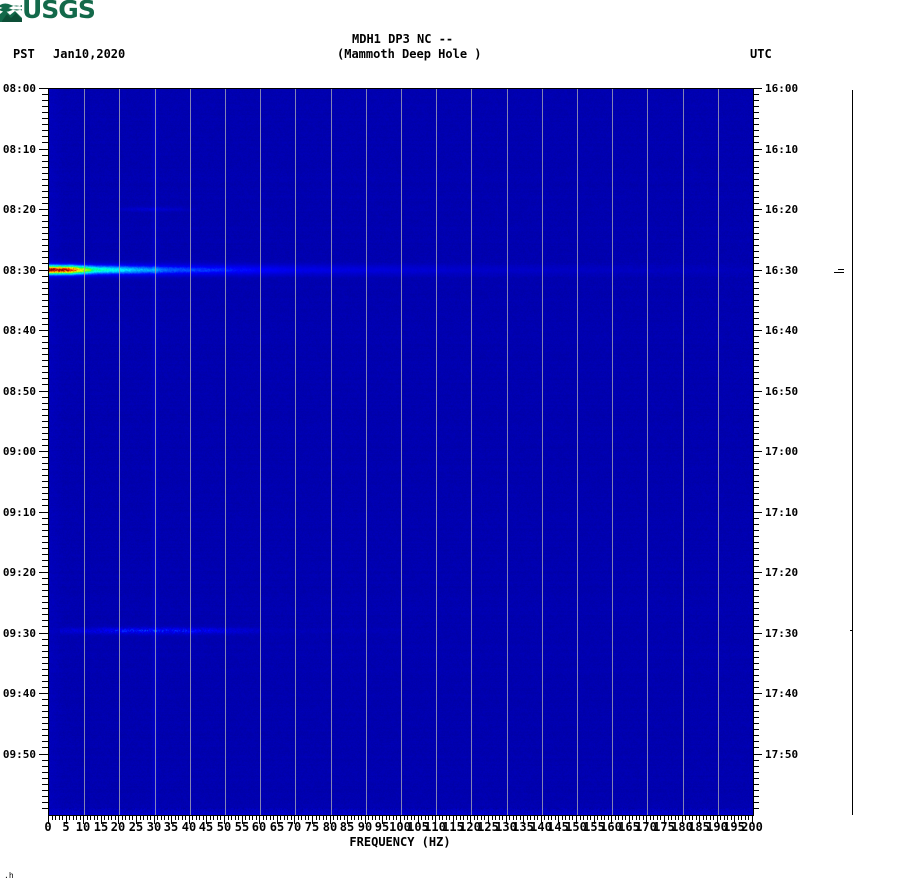  Describe the element at coordinates (403, 39) in the screenshot. I see `station-title-line1: MDH1 DP3 NC --` at that location.